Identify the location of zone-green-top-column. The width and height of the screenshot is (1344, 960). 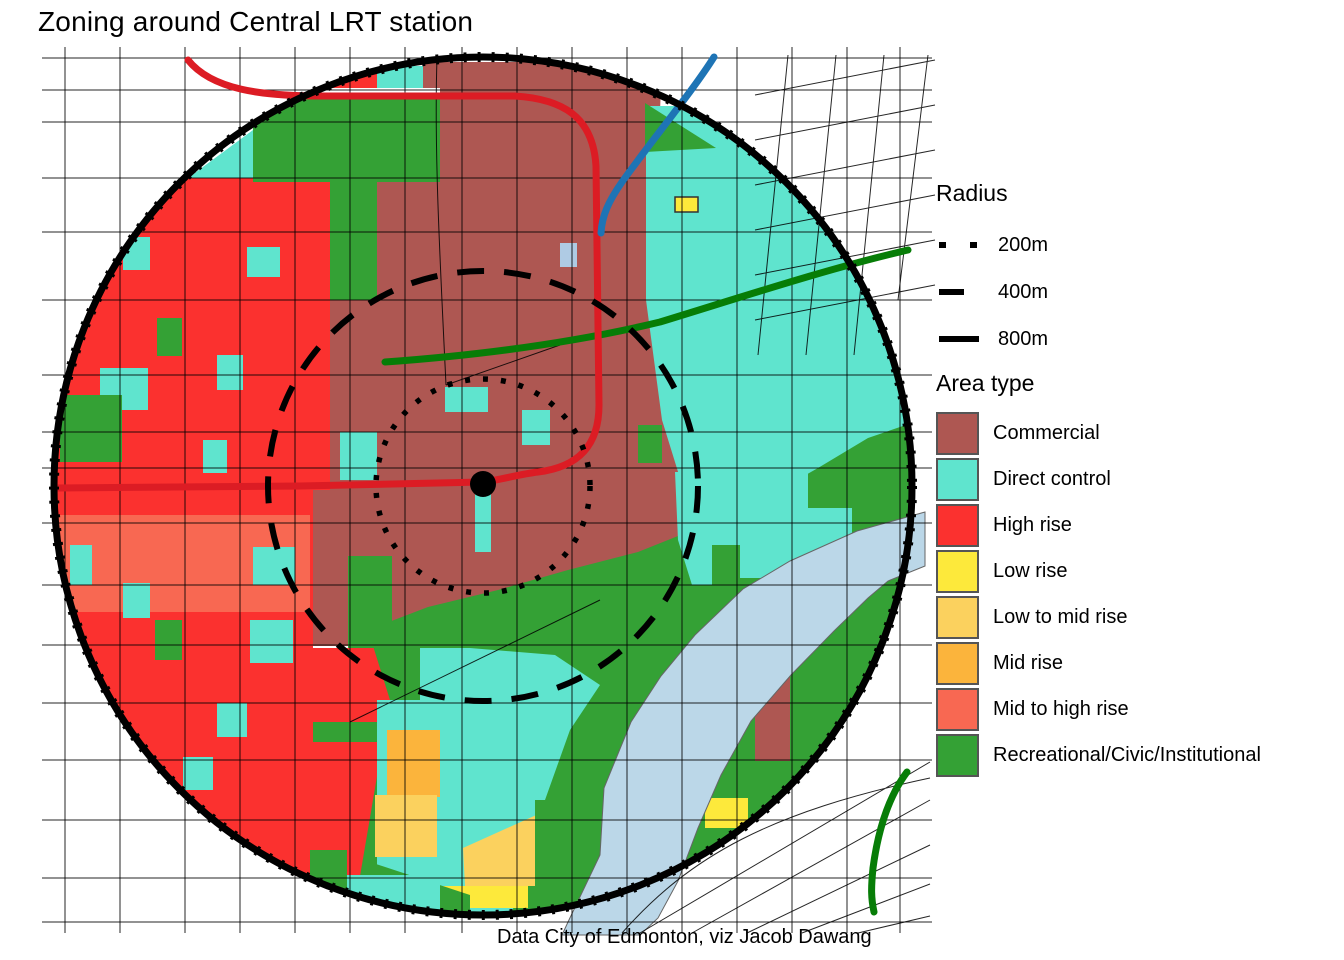
(353, 241).